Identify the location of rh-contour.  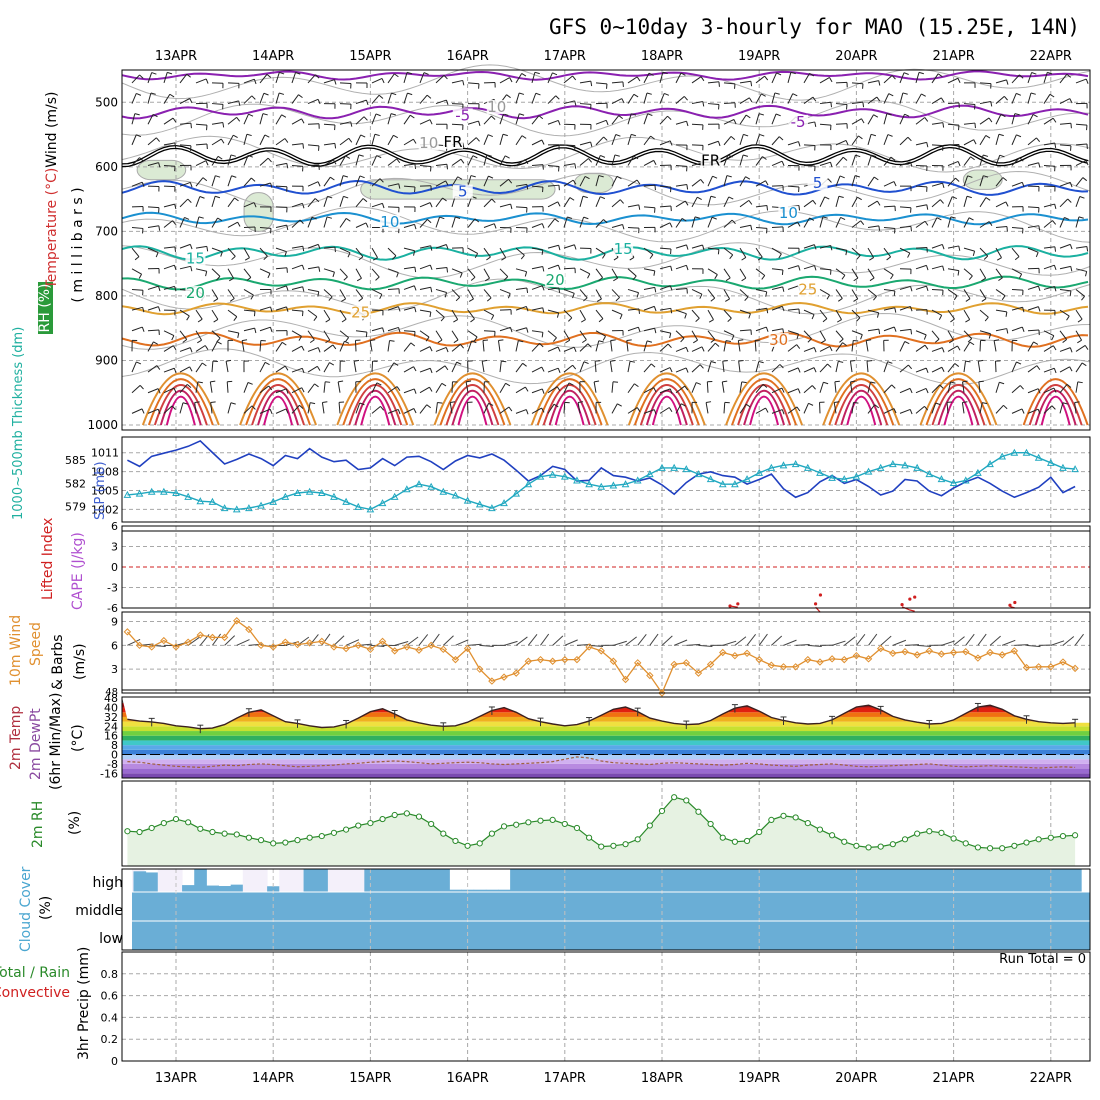
(606, 331).